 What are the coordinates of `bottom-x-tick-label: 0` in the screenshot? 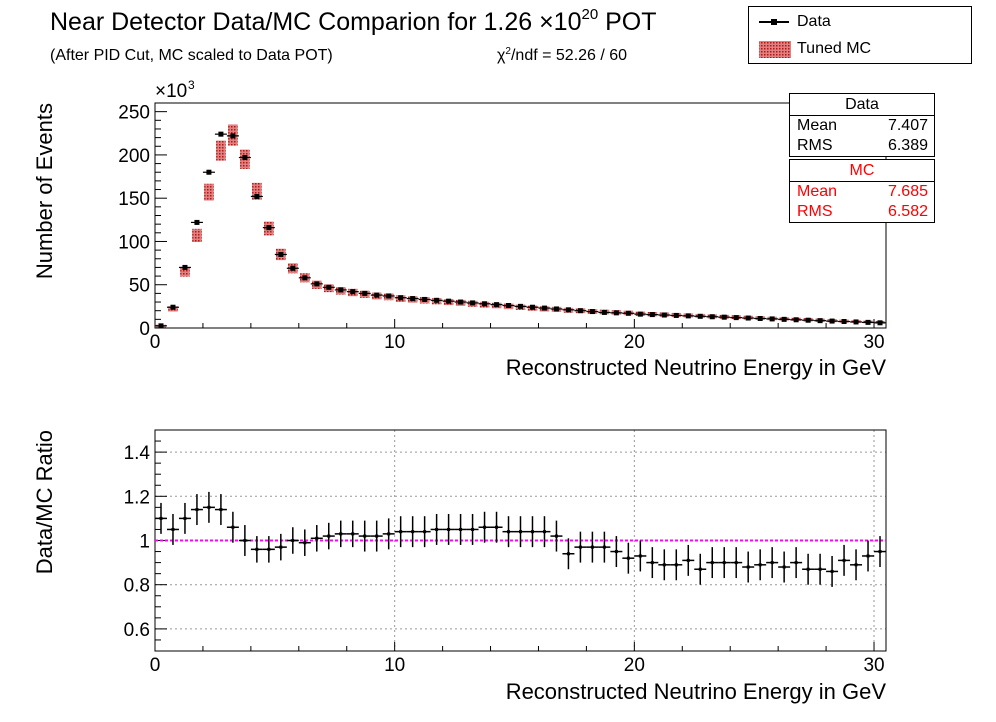 It's located at (155, 665).